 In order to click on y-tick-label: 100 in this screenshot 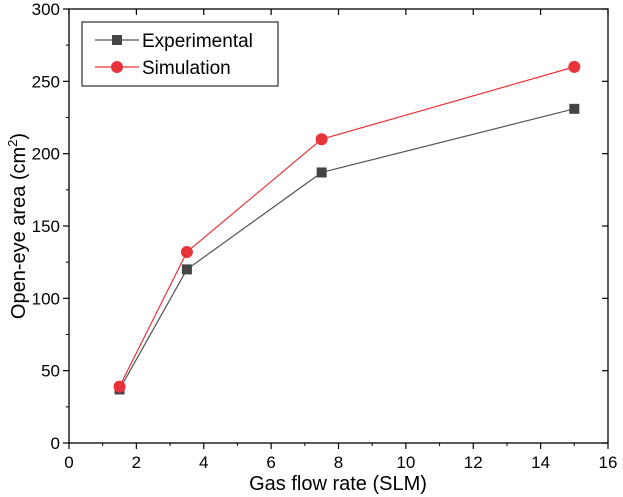, I will do `click(46, 298)`.